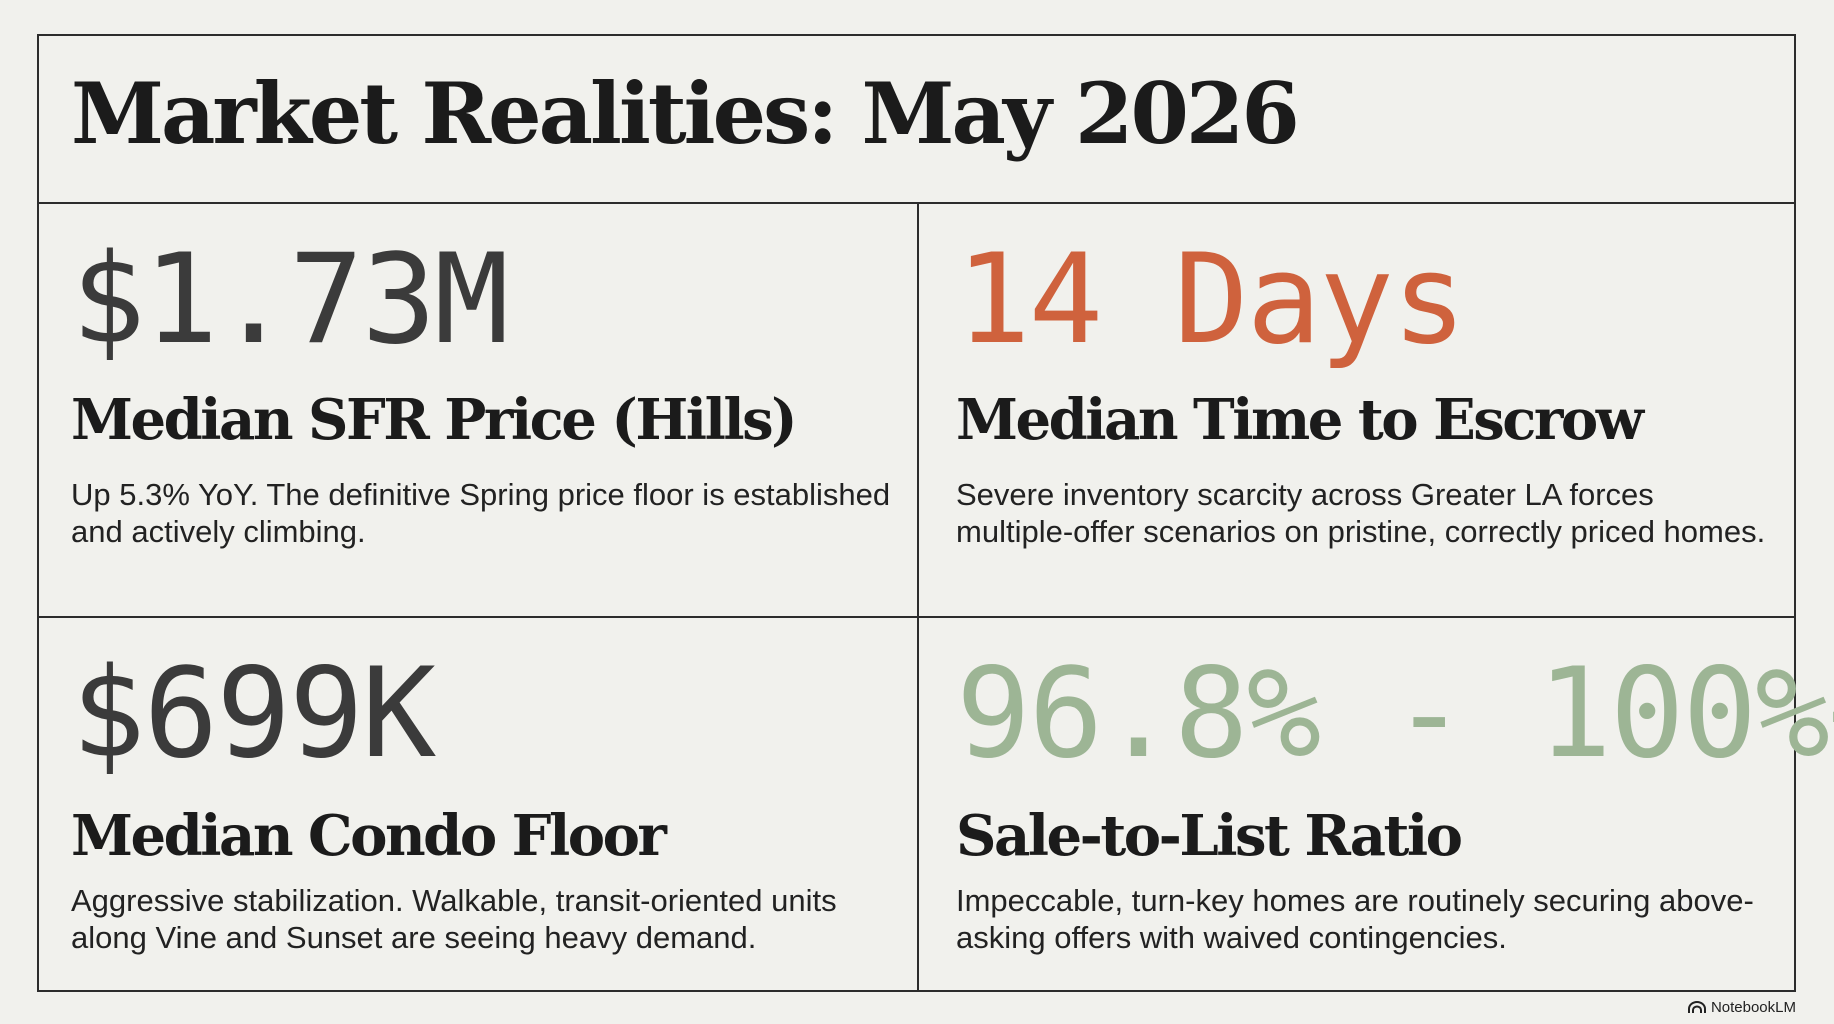  Describe the element at coordinates (1209, 836) in the screenshot. I see `metric-label: Sale-to-List Ratio` at that location.